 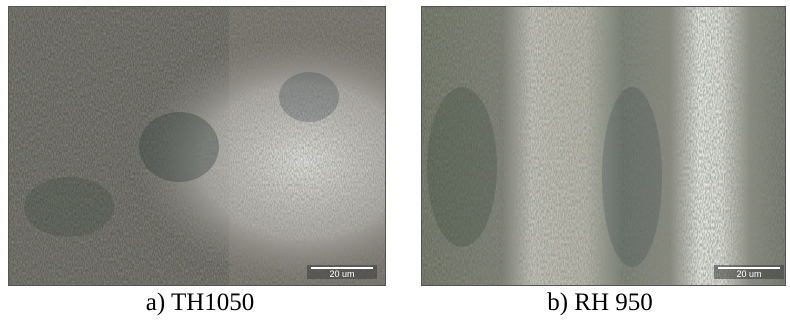 What do you see at coordinates (600, 302) in the screenshot?
I see `caption-b: b) RH 950` at bounding box center [600, 302].